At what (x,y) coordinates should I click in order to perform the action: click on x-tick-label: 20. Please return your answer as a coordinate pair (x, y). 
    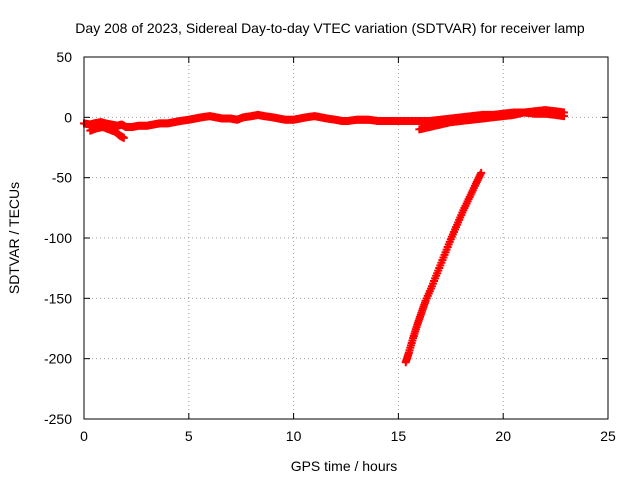
    Looking at the image, I should click on (503, 436).